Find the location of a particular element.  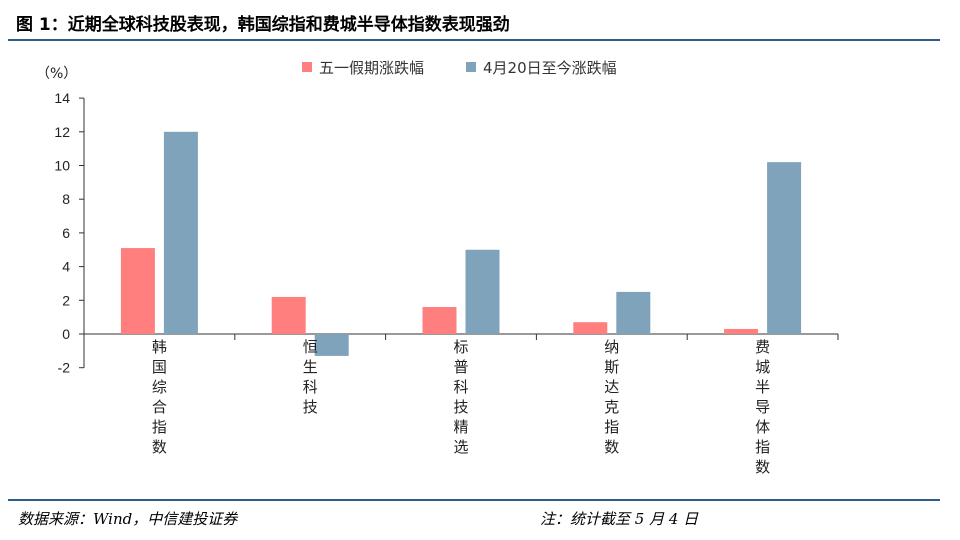

y-tick-label: 4 is located at coordinates (66, 267).